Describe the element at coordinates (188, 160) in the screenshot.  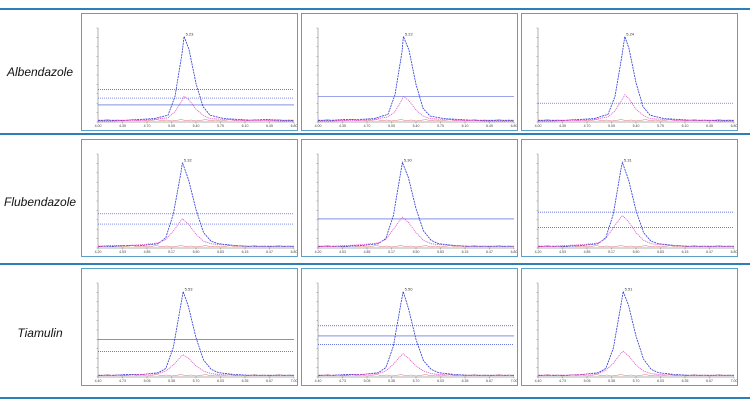
I see `peak-label: 5.32` at that location.